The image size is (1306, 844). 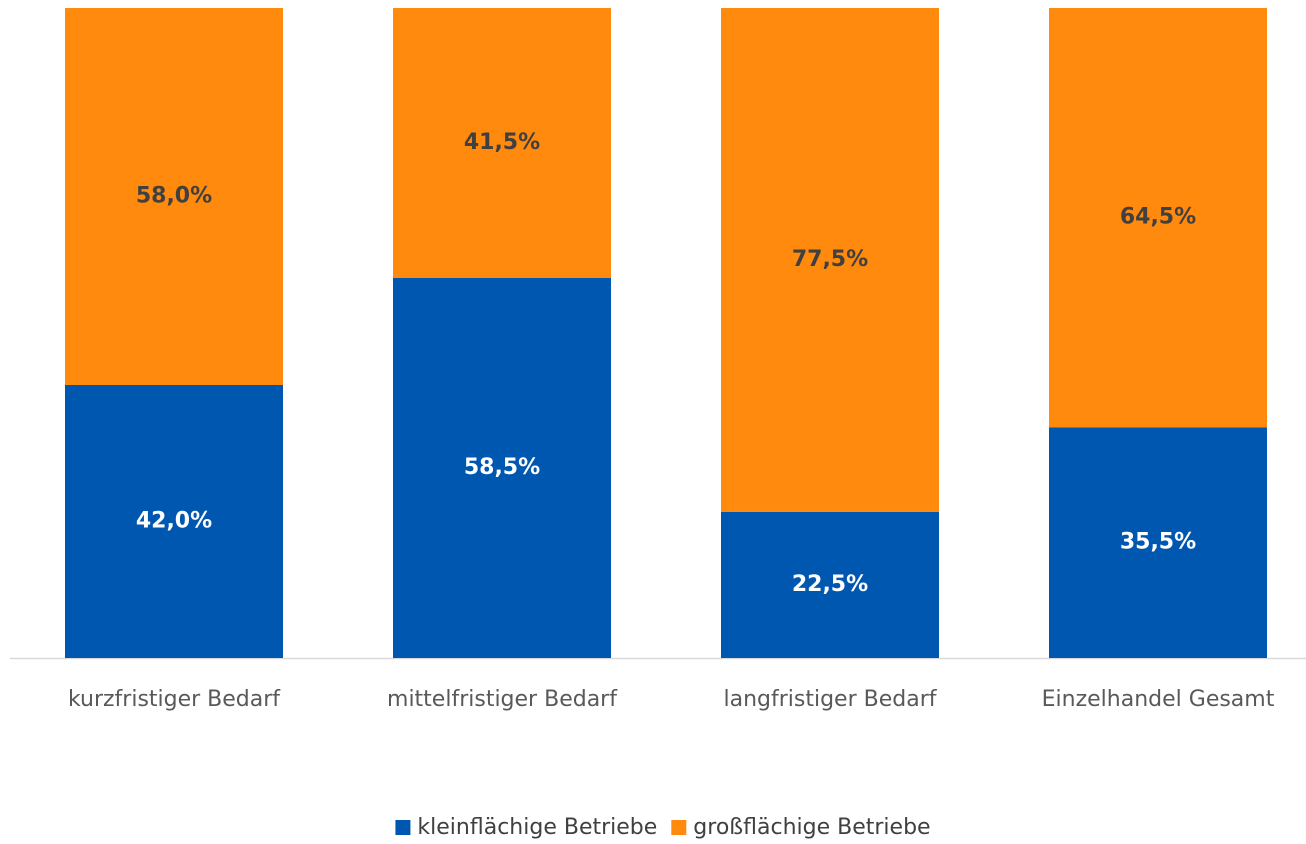 I want to click on data-label: 58,5%, so click(x=502, y=467).